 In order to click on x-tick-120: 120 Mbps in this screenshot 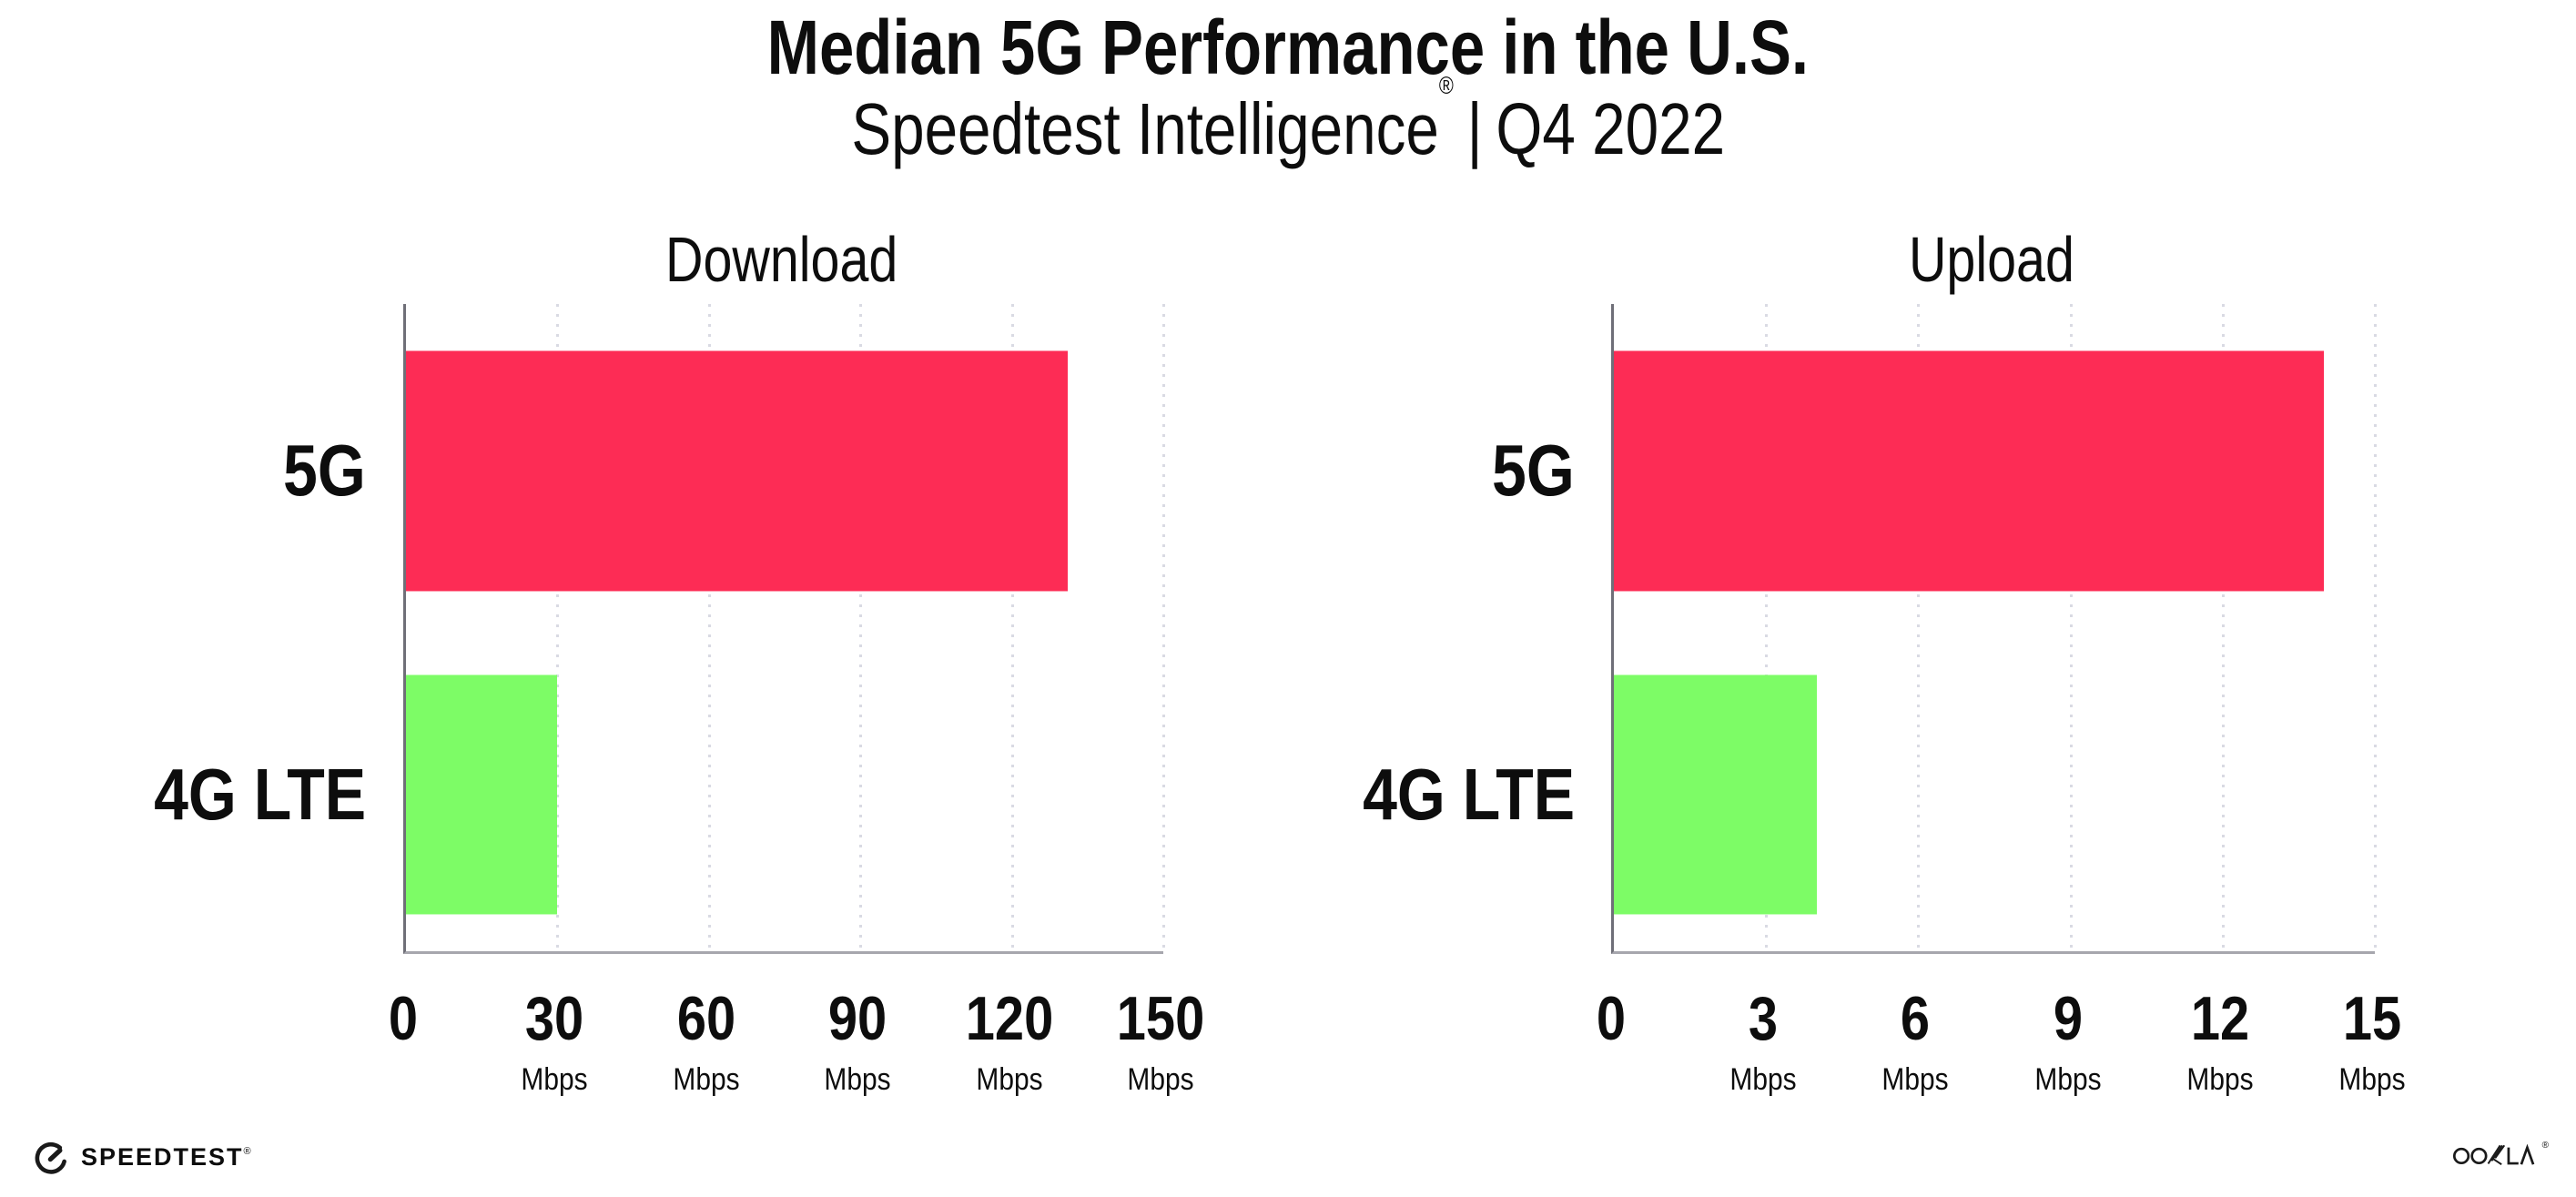, I will do `click(1009, 1041)`.